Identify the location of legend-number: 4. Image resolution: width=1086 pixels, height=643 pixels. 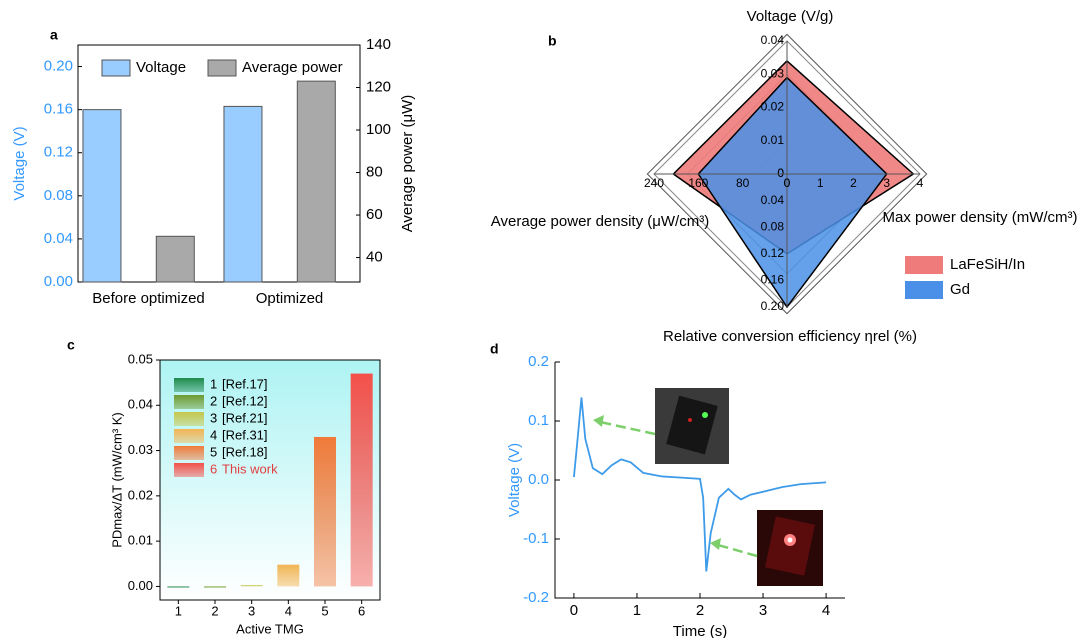
(213, 434).